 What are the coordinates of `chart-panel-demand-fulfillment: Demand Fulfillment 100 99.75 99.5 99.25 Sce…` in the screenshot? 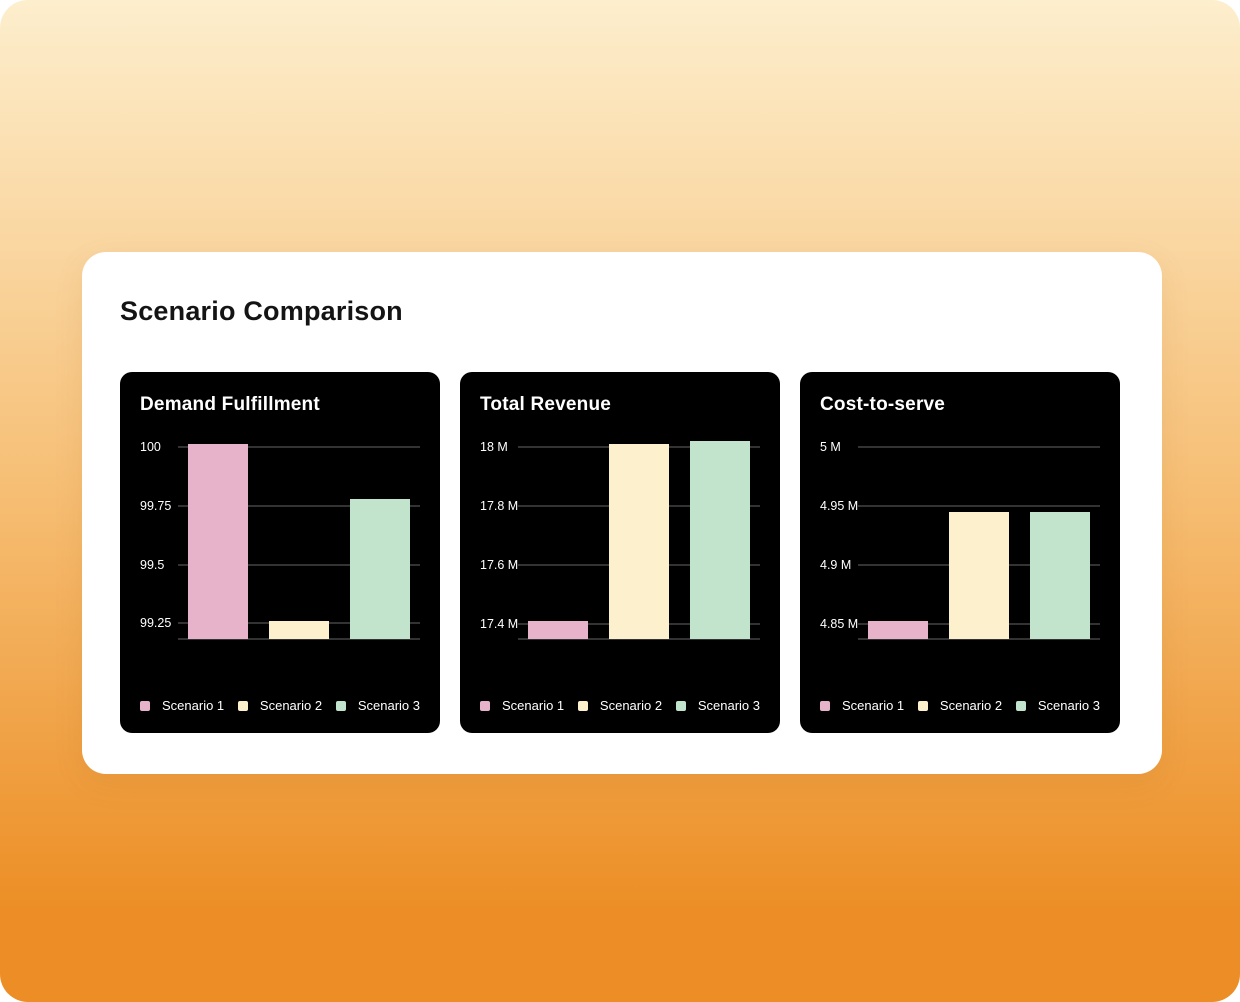 It's located at (280, 552).